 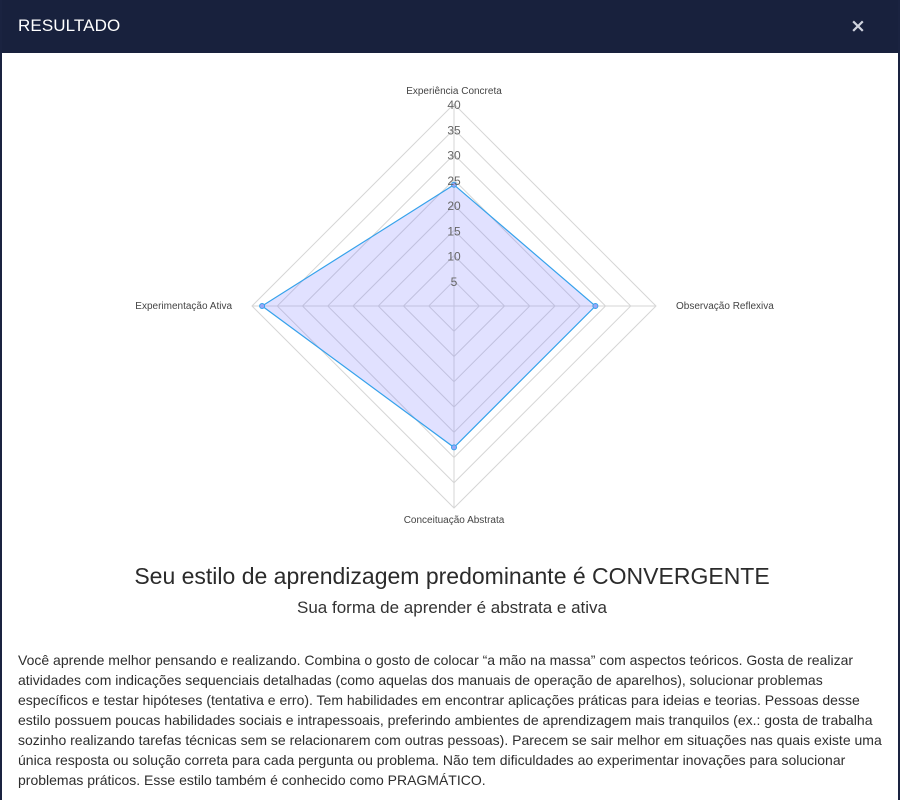 What do you see at coordinates (452, 607) in the screenshot?
I see `result-subheadline: Sua forma de aprender é abstrata e ativa` at bounding box center [452, 607].